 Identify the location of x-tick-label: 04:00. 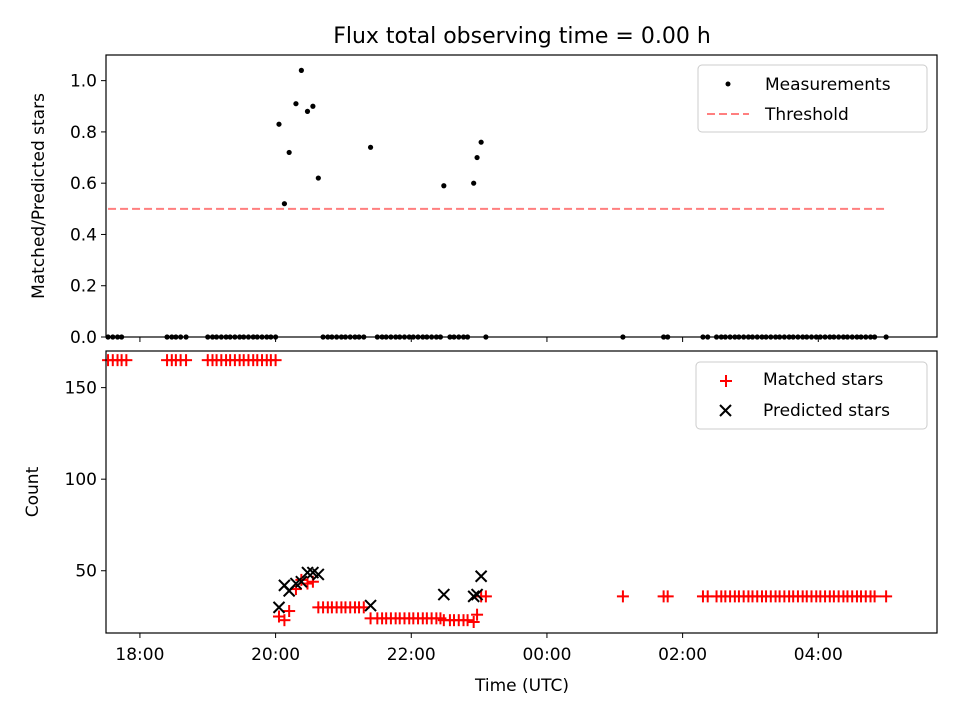
(818, 655).